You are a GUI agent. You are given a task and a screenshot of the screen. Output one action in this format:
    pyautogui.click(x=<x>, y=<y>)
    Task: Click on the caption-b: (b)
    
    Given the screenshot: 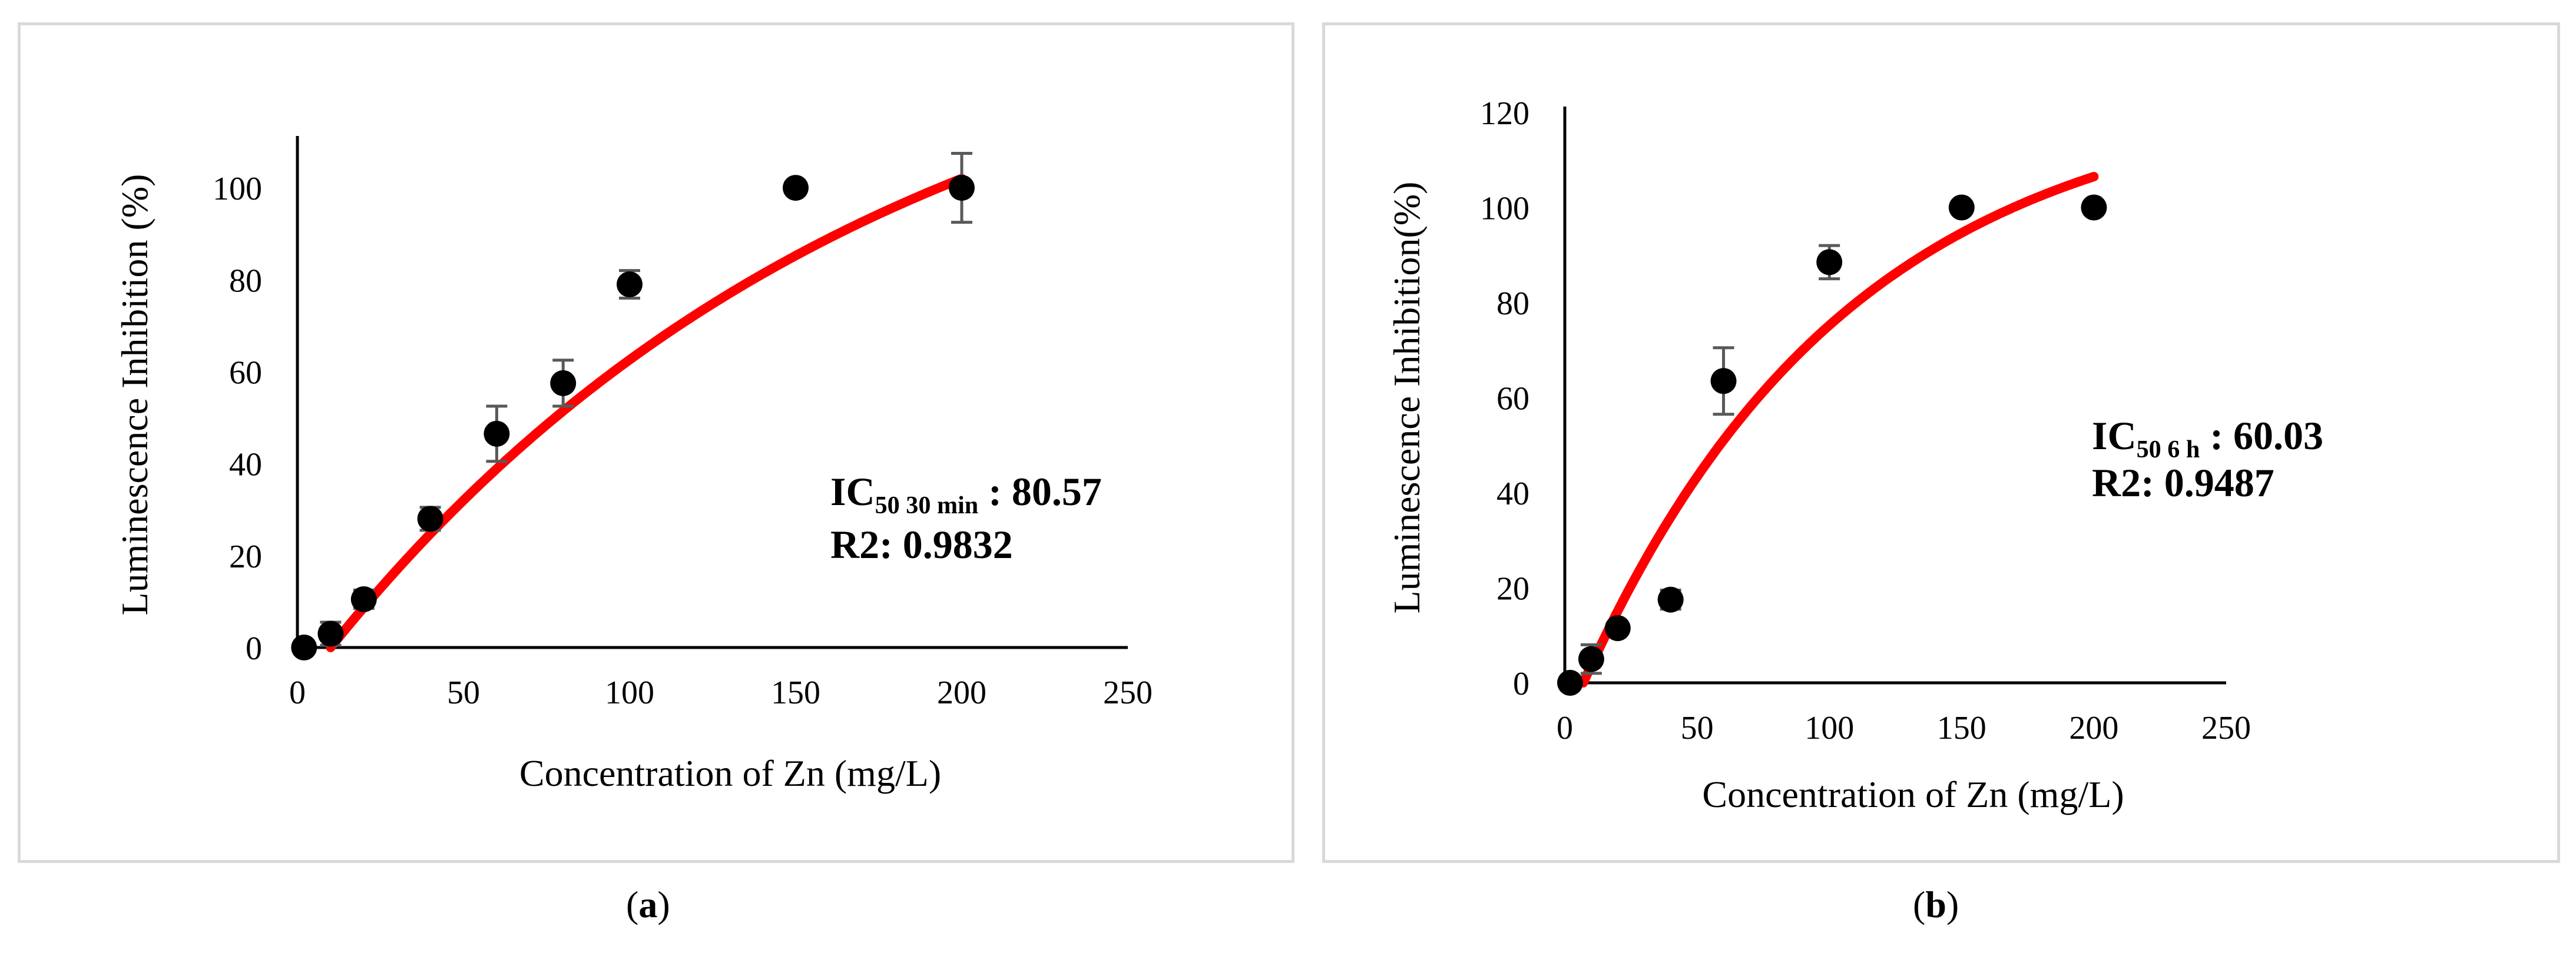 What is the action you would take?
    pyautogui.click(x=1936, y=905)
    